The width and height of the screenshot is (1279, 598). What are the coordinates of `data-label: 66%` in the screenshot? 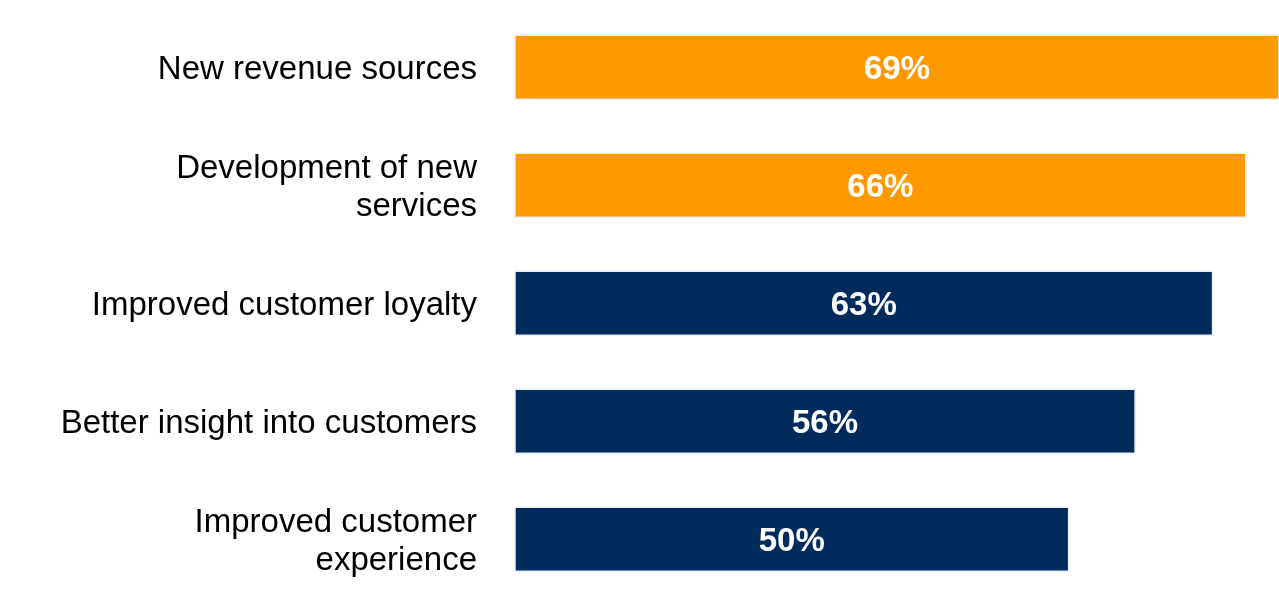 It's located at (880, 185).